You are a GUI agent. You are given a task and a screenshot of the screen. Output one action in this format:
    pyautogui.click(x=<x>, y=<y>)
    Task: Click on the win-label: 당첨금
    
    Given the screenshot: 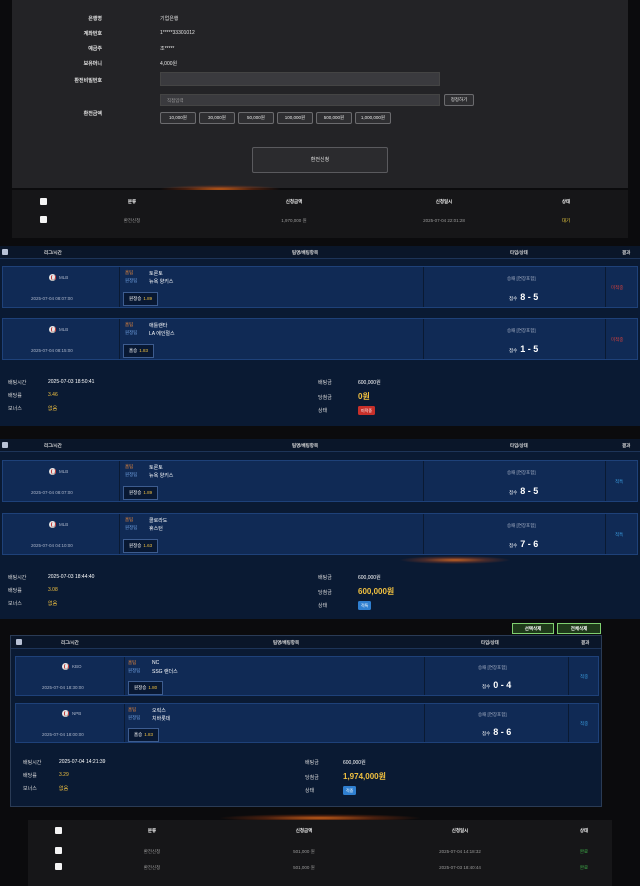 What is the action you would take?
    pyautogui.click(x=312, y=778)
    